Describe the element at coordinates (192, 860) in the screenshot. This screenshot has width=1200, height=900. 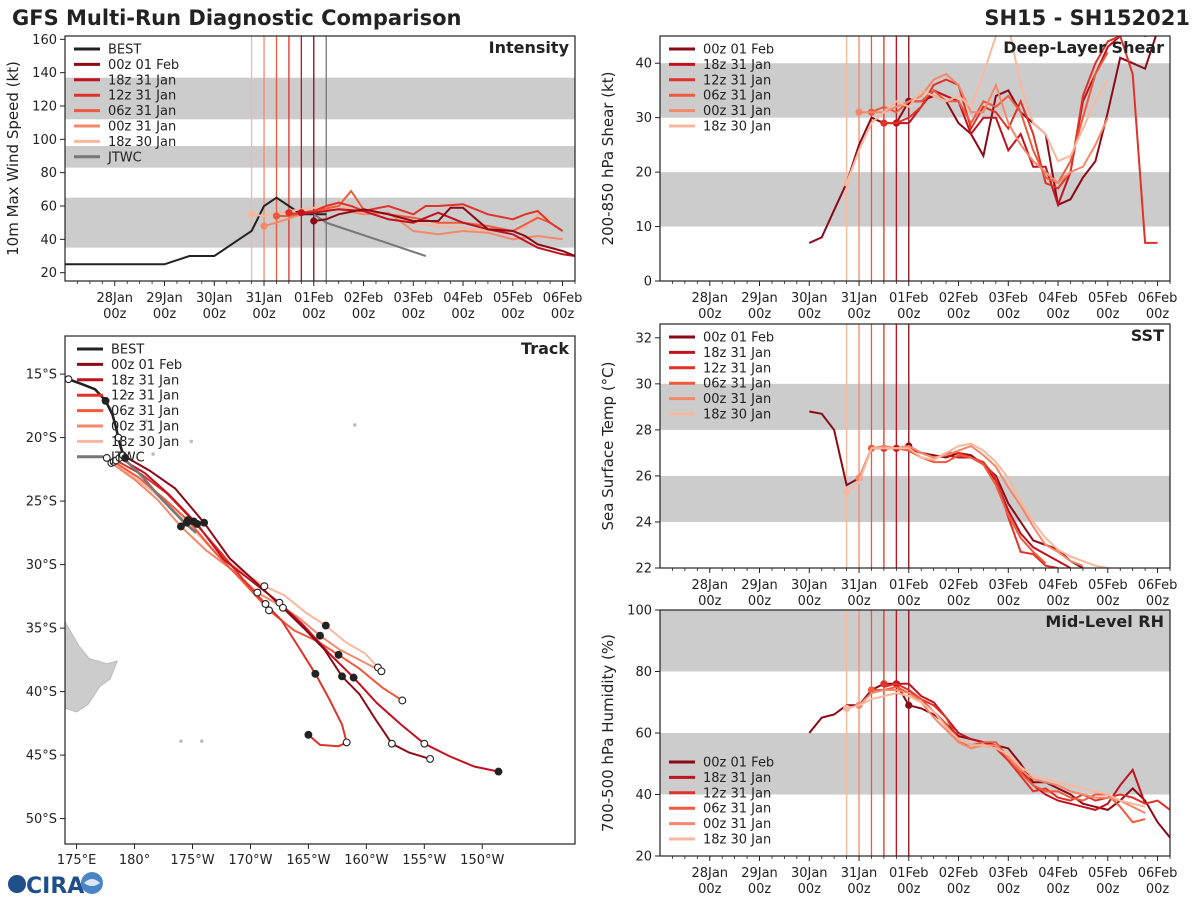
I see `track-xtick-label: 175°W` at that location.